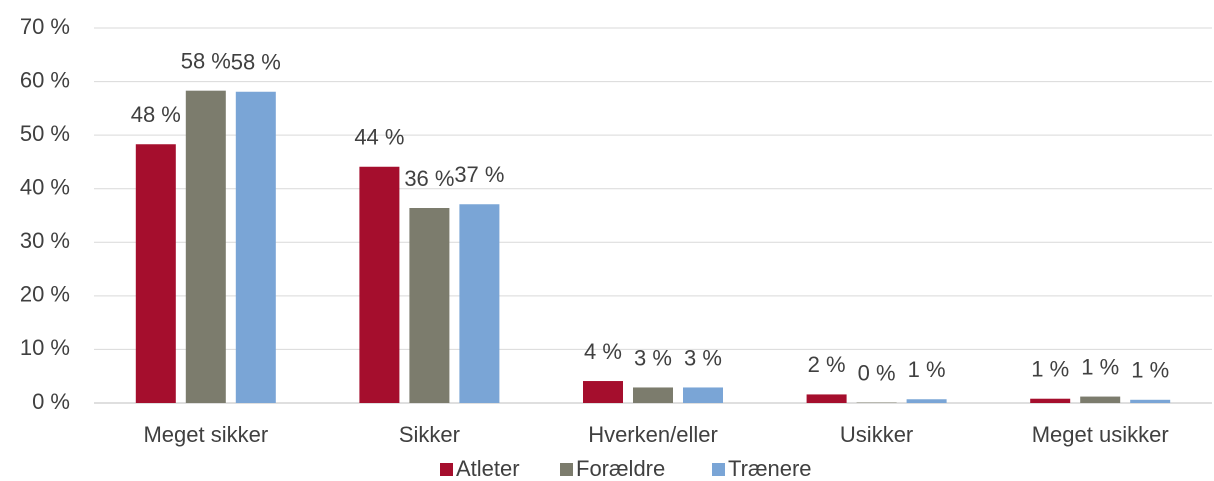  Describe the element at coordinates (45, 79) in the screenshot. I see `y-tick-label: 60 %` at that location.